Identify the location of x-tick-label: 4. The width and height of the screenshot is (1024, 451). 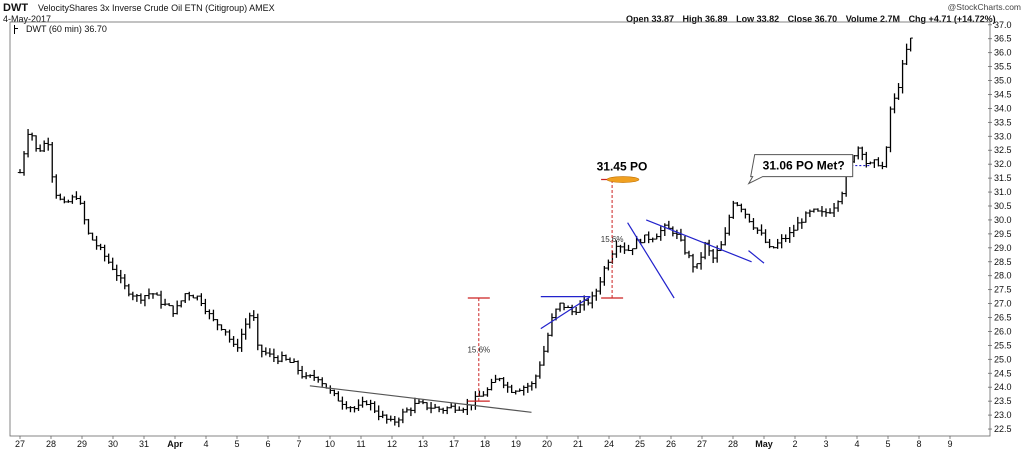
(205, 444).